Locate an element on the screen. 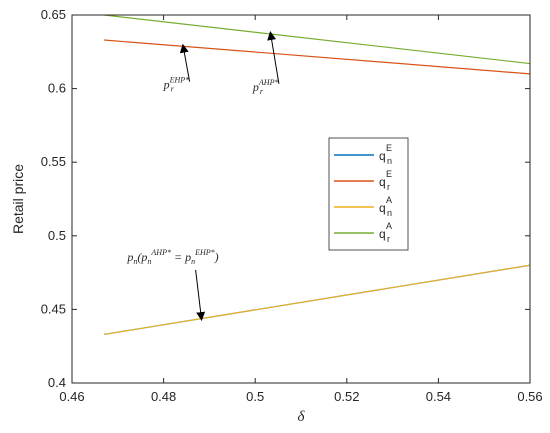 Image resolution: width=550 pixels, height=433 pixels. y-tick-label: 0.65 is located at coordinates (53, 14).